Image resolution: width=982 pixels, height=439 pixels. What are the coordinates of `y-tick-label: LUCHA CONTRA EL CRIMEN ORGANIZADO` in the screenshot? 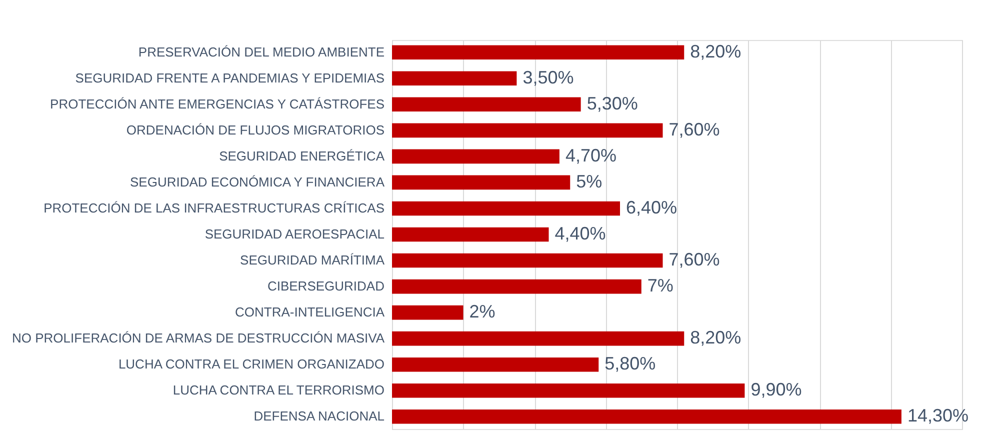 It's located at (251, 364).